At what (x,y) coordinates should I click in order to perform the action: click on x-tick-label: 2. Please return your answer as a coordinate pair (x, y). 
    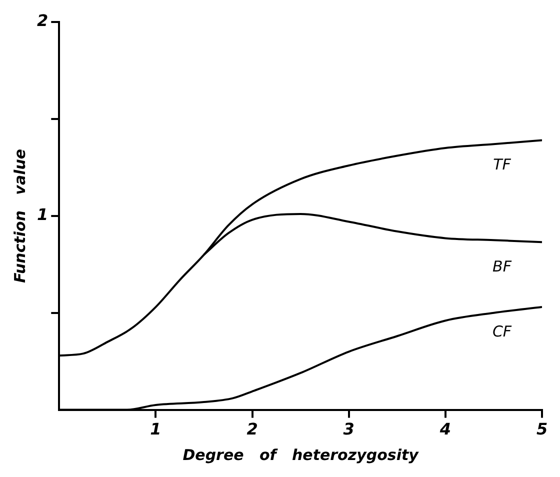
    Looking at the image, I should click on (252, 429).